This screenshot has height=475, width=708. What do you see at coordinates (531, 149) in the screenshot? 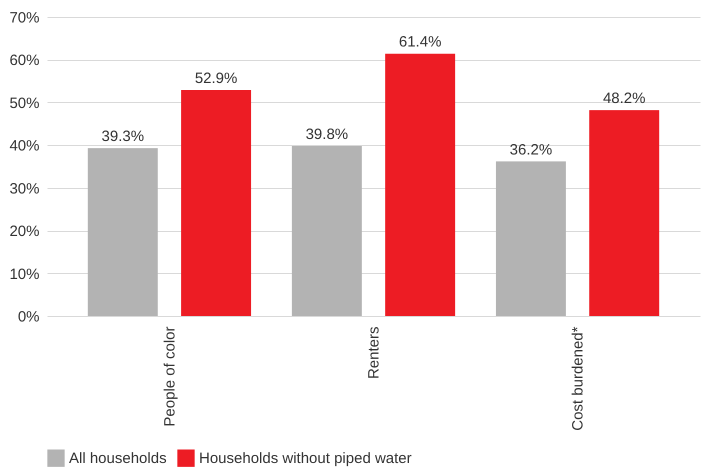
I see `data-label: 36.2%` at bounding box center [531, 149].